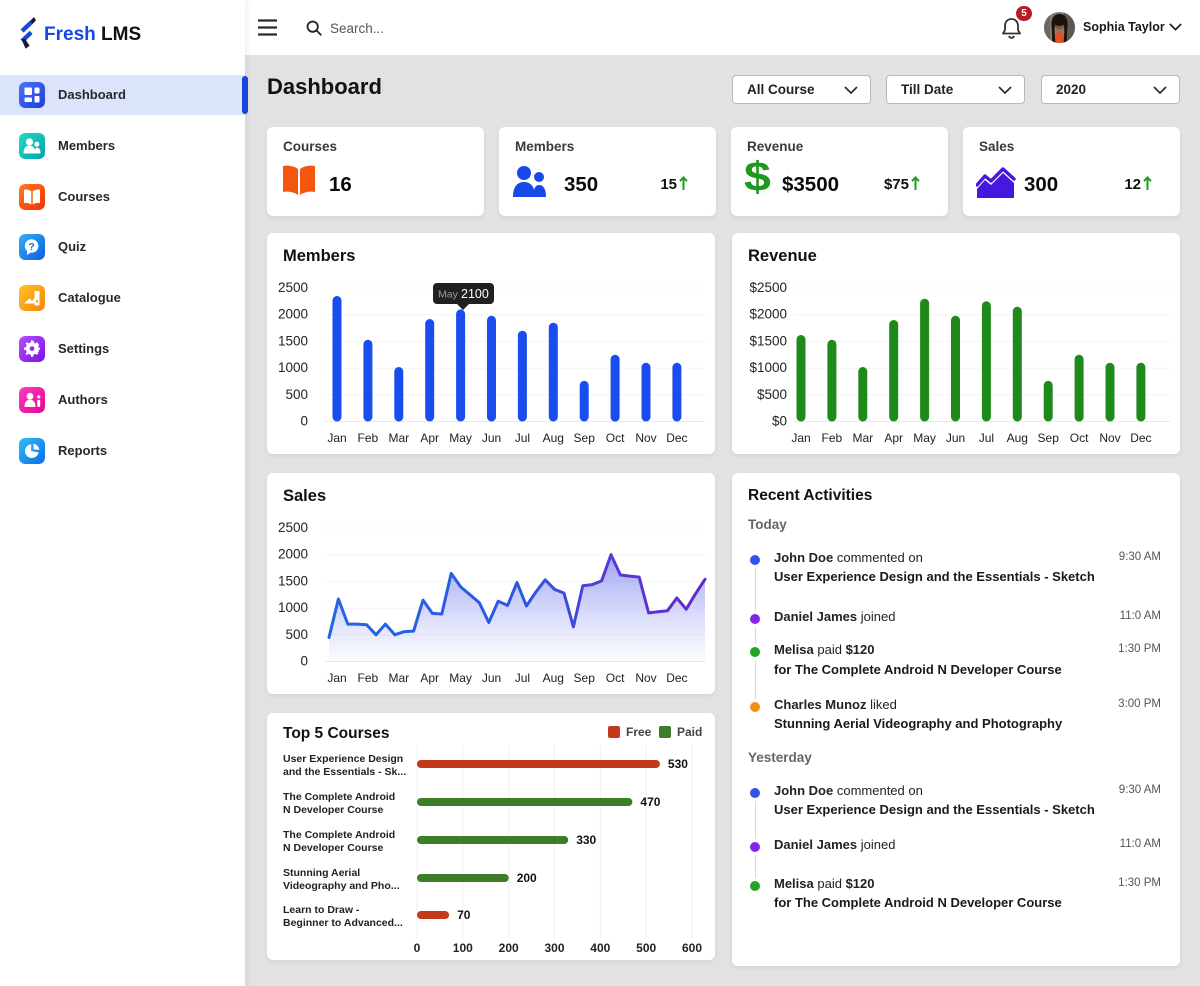  Describe the element at coordinates (586, 840) in the screenshot. I see `svg-text: 330` at that location.